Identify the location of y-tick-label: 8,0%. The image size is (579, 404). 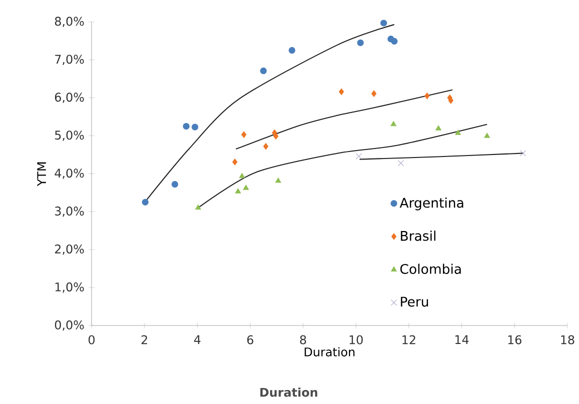
(69, 21).